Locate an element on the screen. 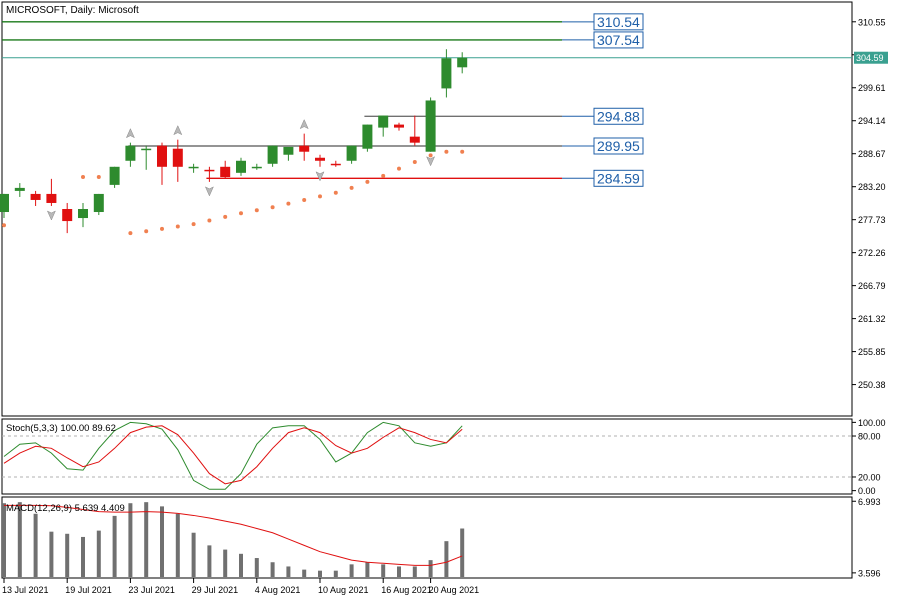  price-axis-label: 250.38 is located at coordinates (872, 385).